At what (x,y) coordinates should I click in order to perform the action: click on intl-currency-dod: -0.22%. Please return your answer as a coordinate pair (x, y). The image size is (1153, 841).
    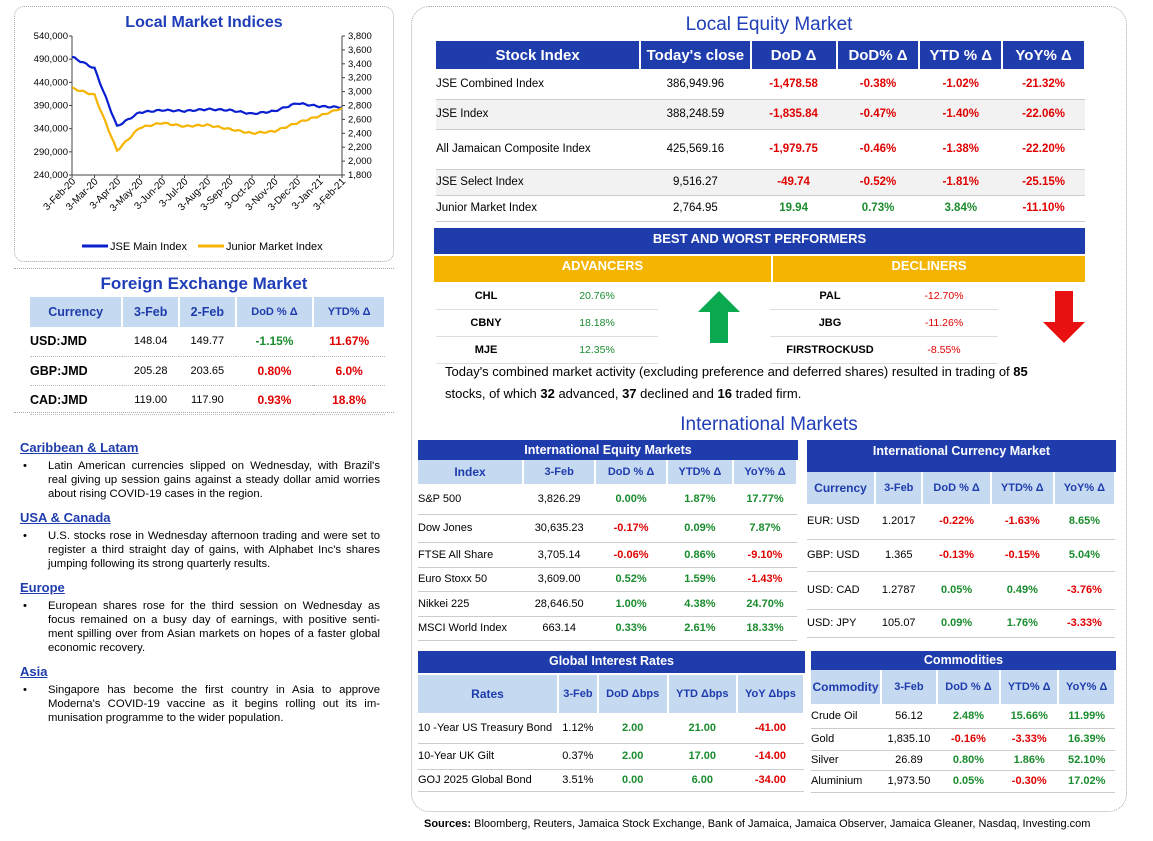
    Looking at the image, I should click on (956, 522).